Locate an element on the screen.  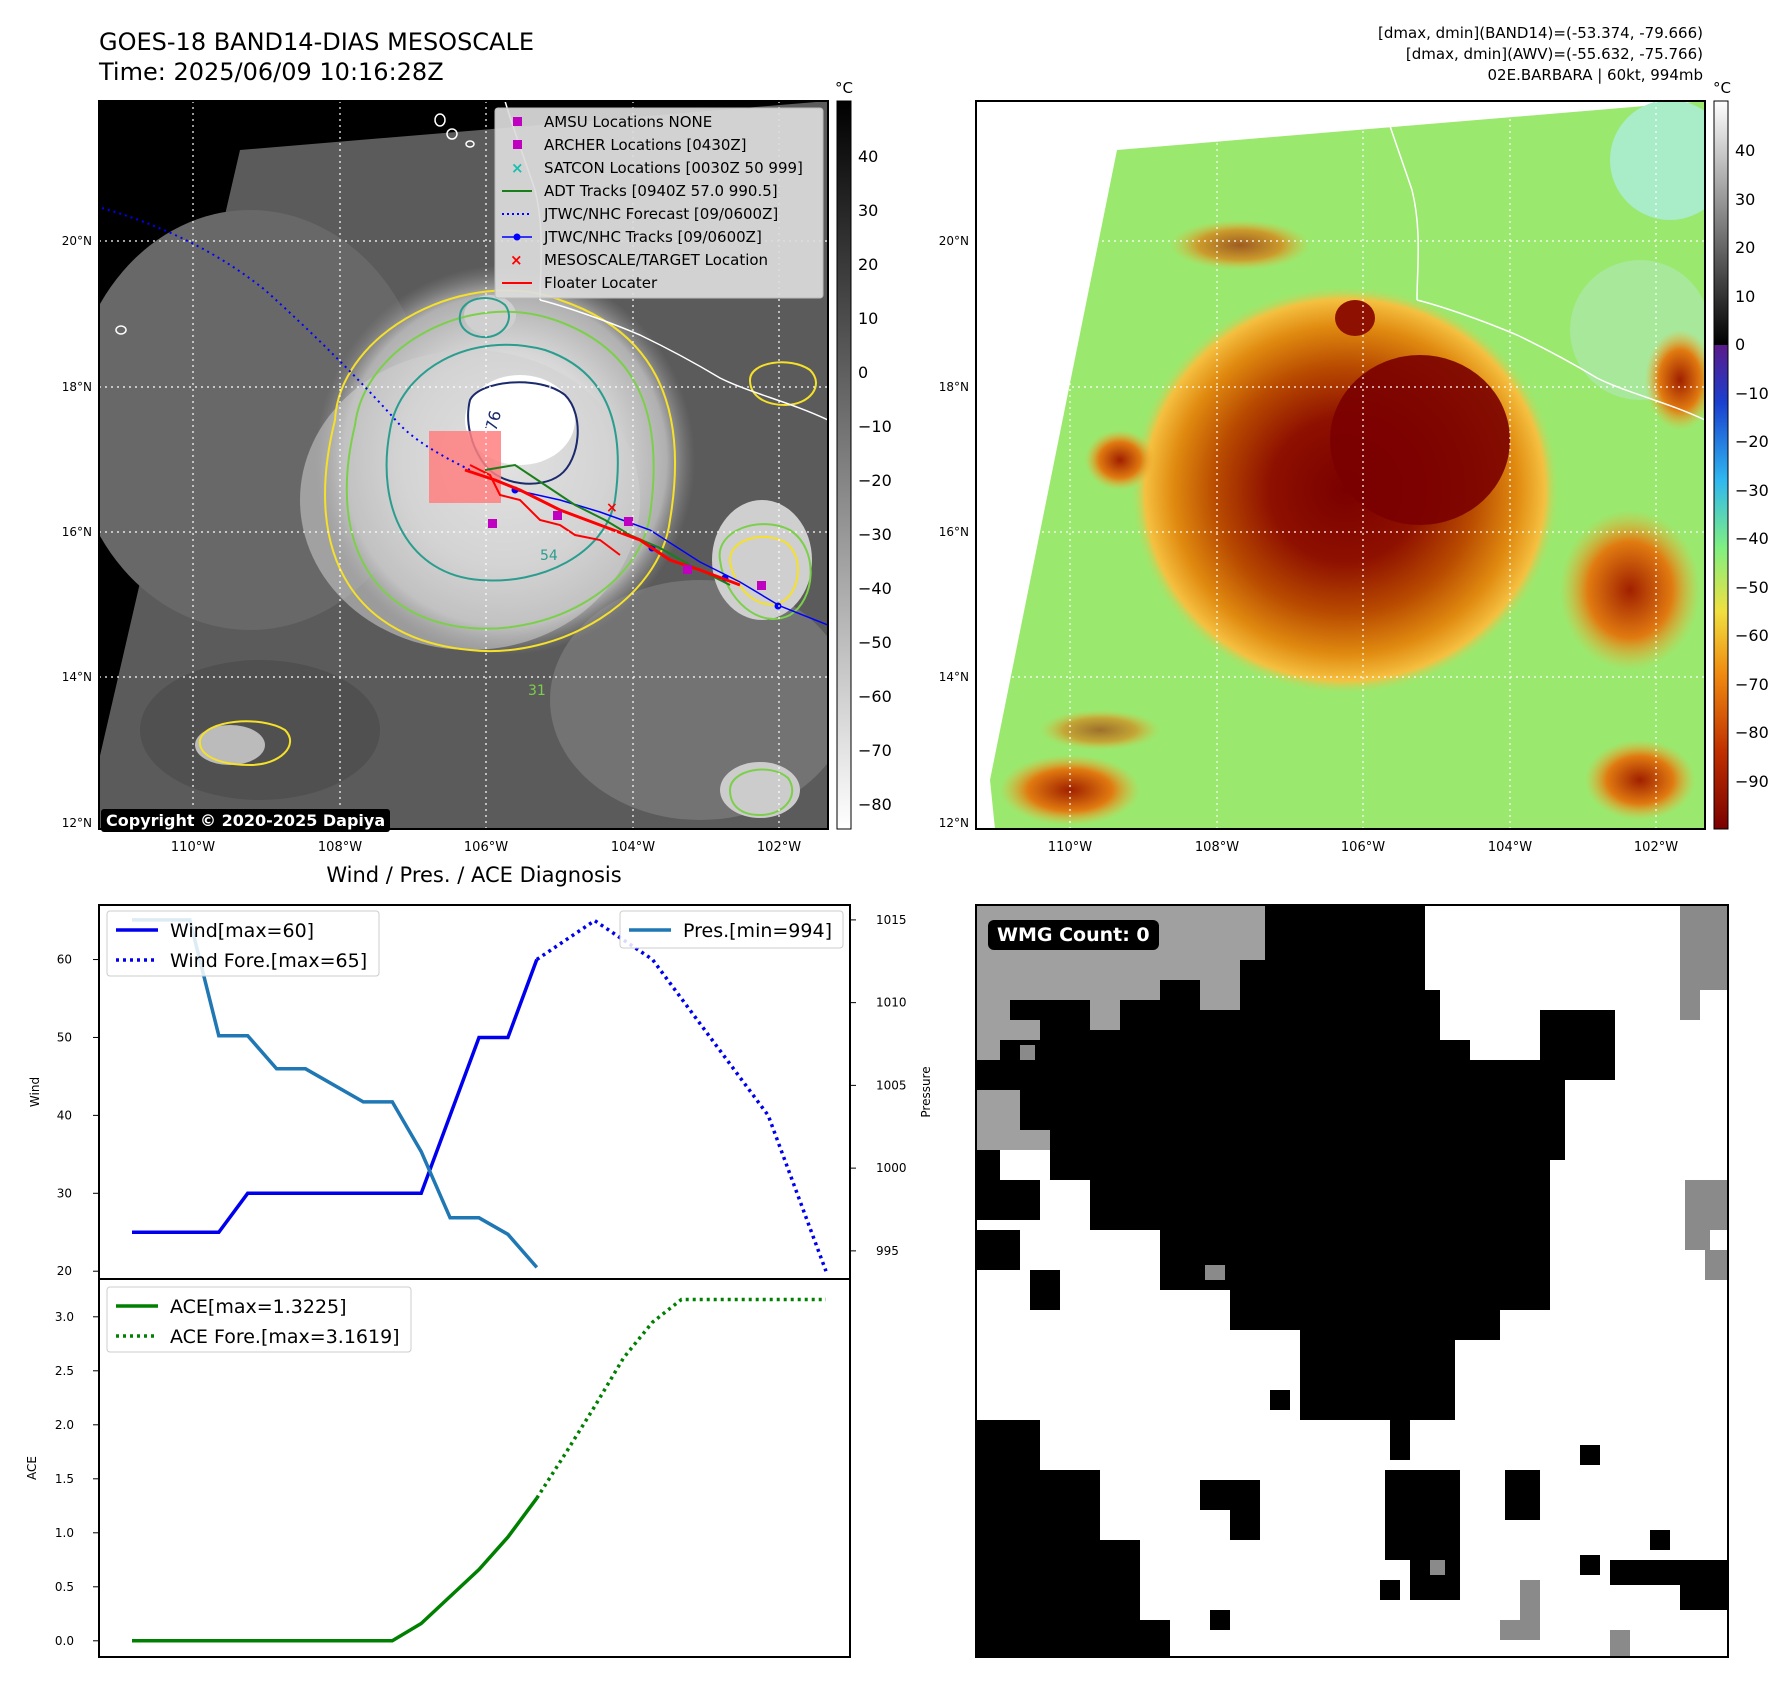
pressure-axis-label: Pressure is located at coordinates (926, 1091).